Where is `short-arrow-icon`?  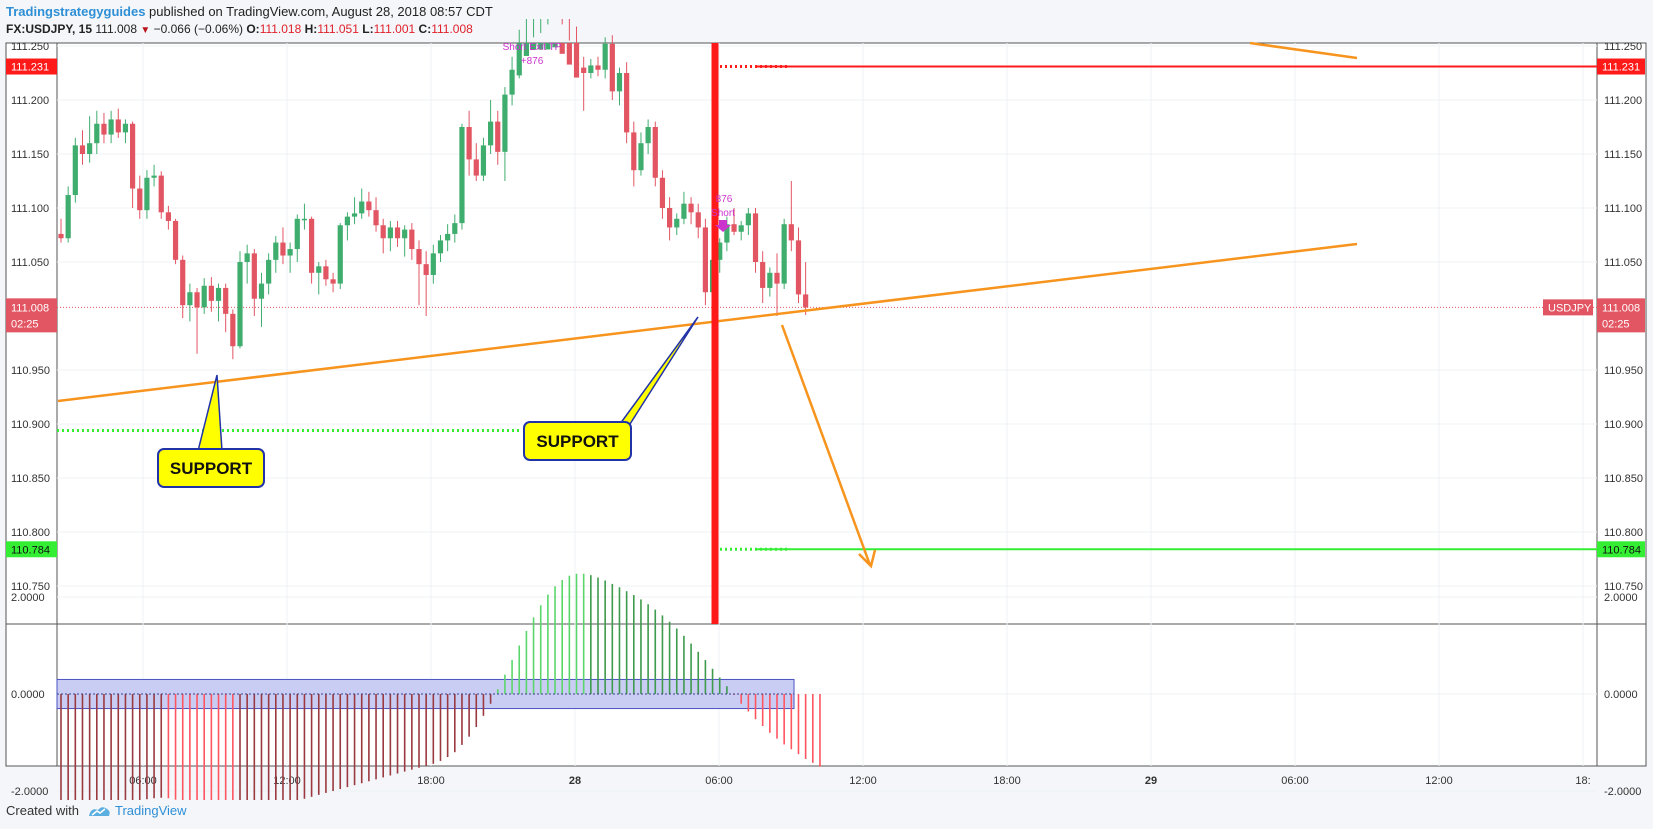 short-arrow-icon is located at coordinates (723, 226).